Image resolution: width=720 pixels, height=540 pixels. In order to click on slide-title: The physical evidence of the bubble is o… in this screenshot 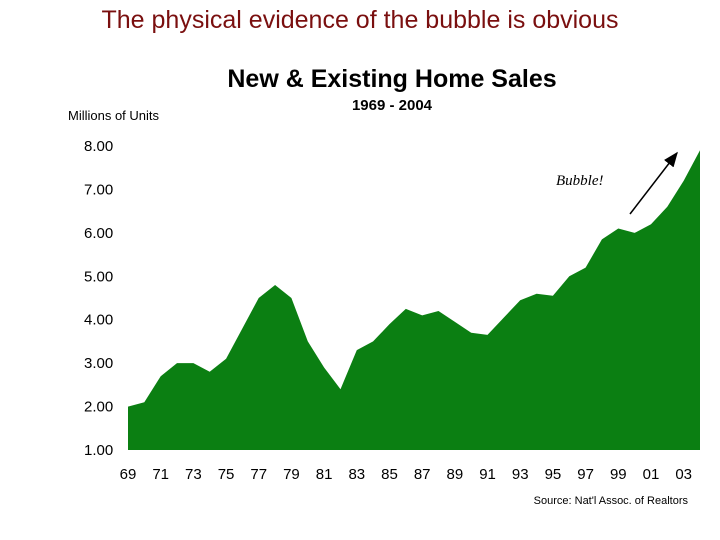, I will do `click(360, 20)`.